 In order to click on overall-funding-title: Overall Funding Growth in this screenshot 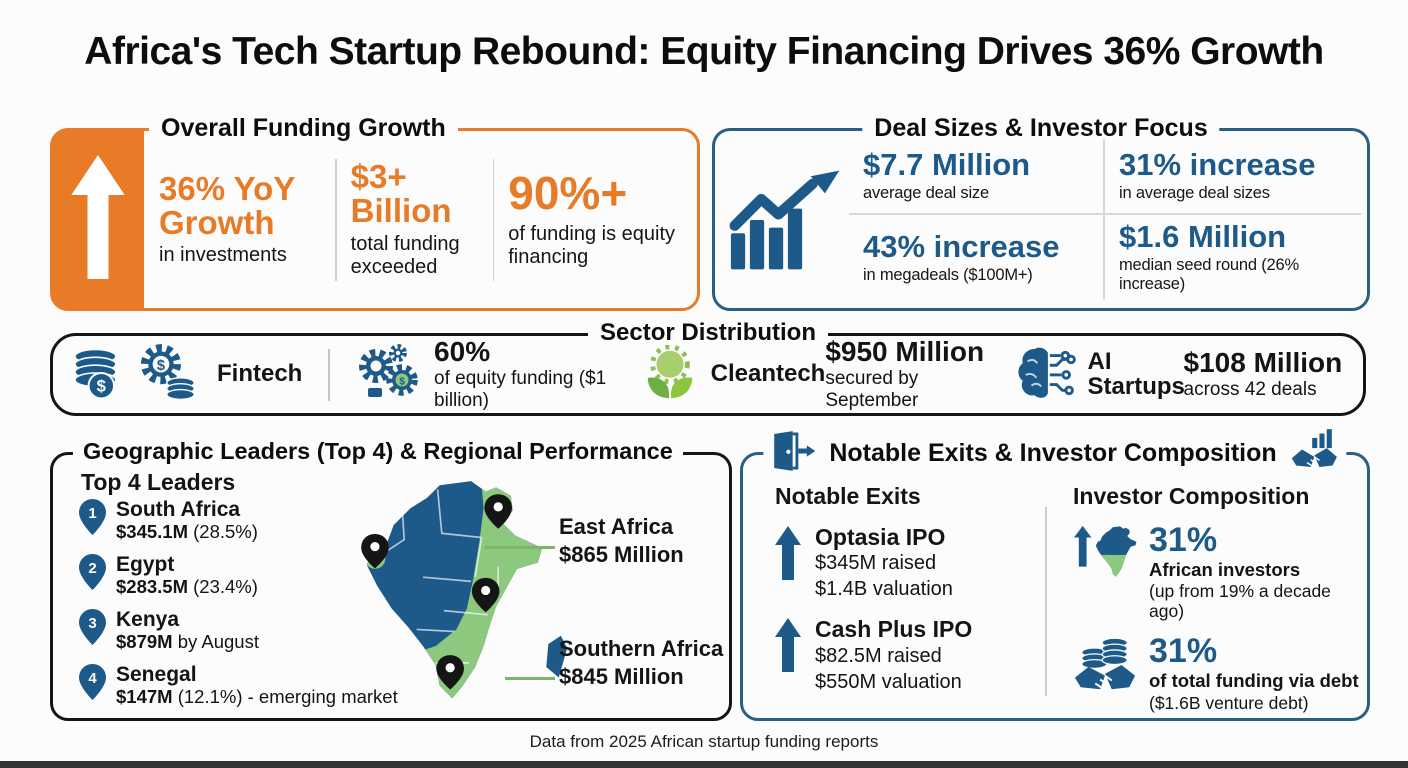, I will do `click(303, 128)`.